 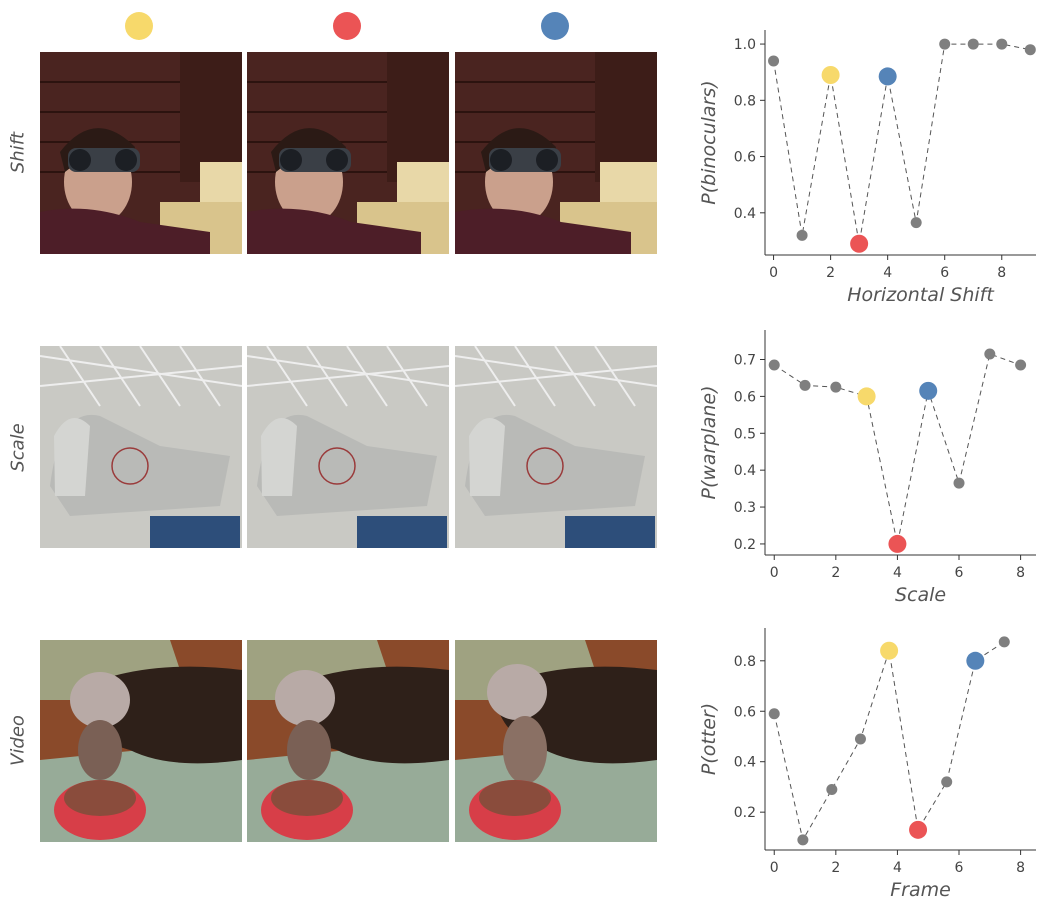 What do you see at coordinates (774, 573) in the screenshot?
I see `x-tick-label-1-0: 0` at bounding box center [774, 573].